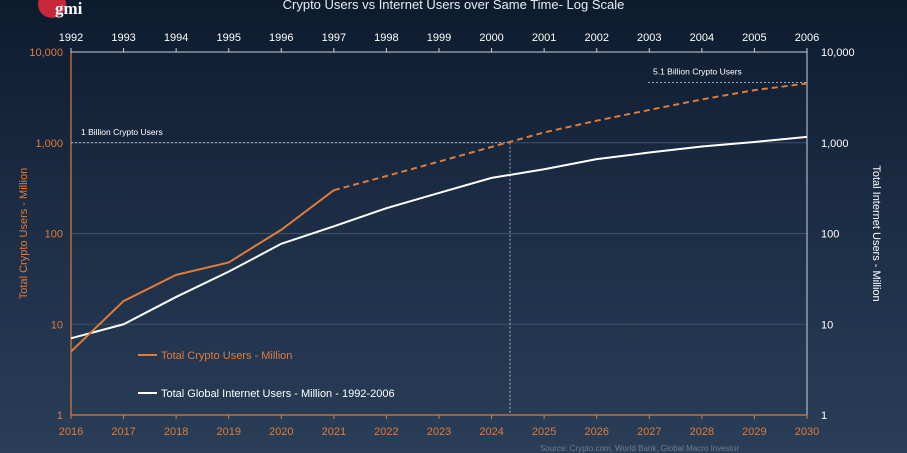 The height and width of the screenshot is (453, 907). I want to click on y-tick-label-left: 1,000, so click(49, 144).